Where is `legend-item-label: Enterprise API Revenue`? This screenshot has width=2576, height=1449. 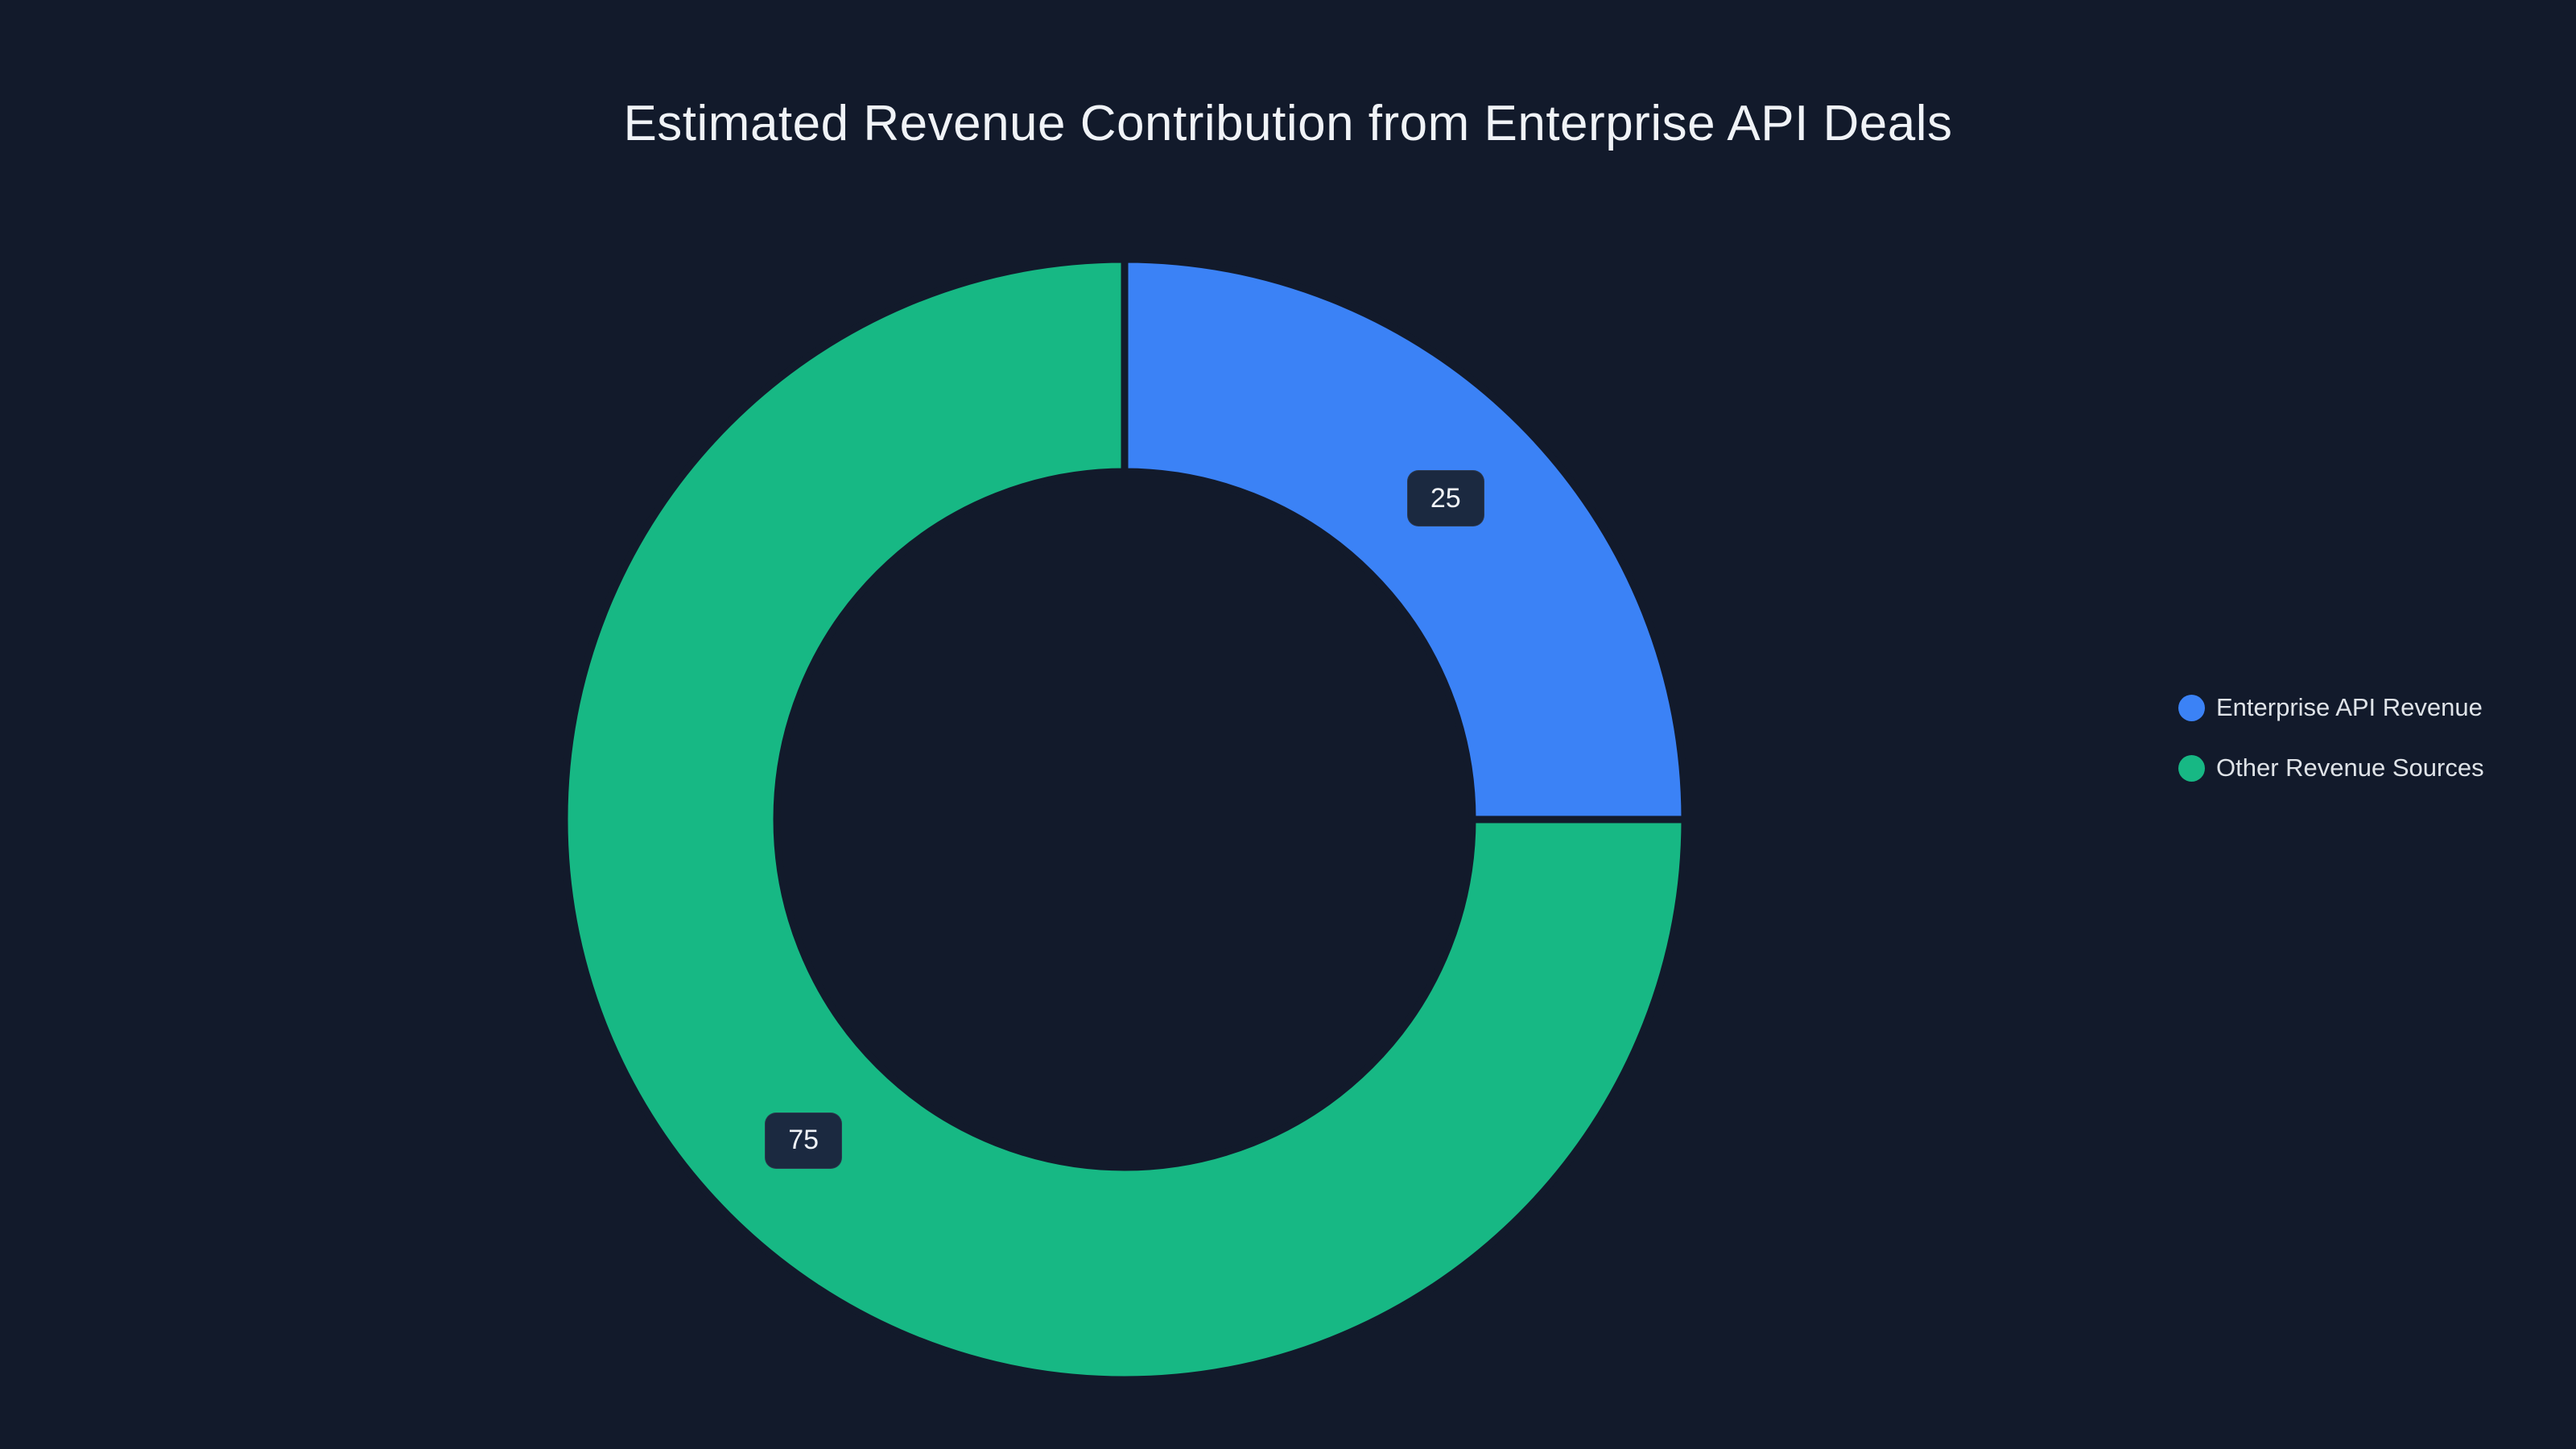
legend-item-label: Enterprise API Revenue is located at coordinates (2349, 707).